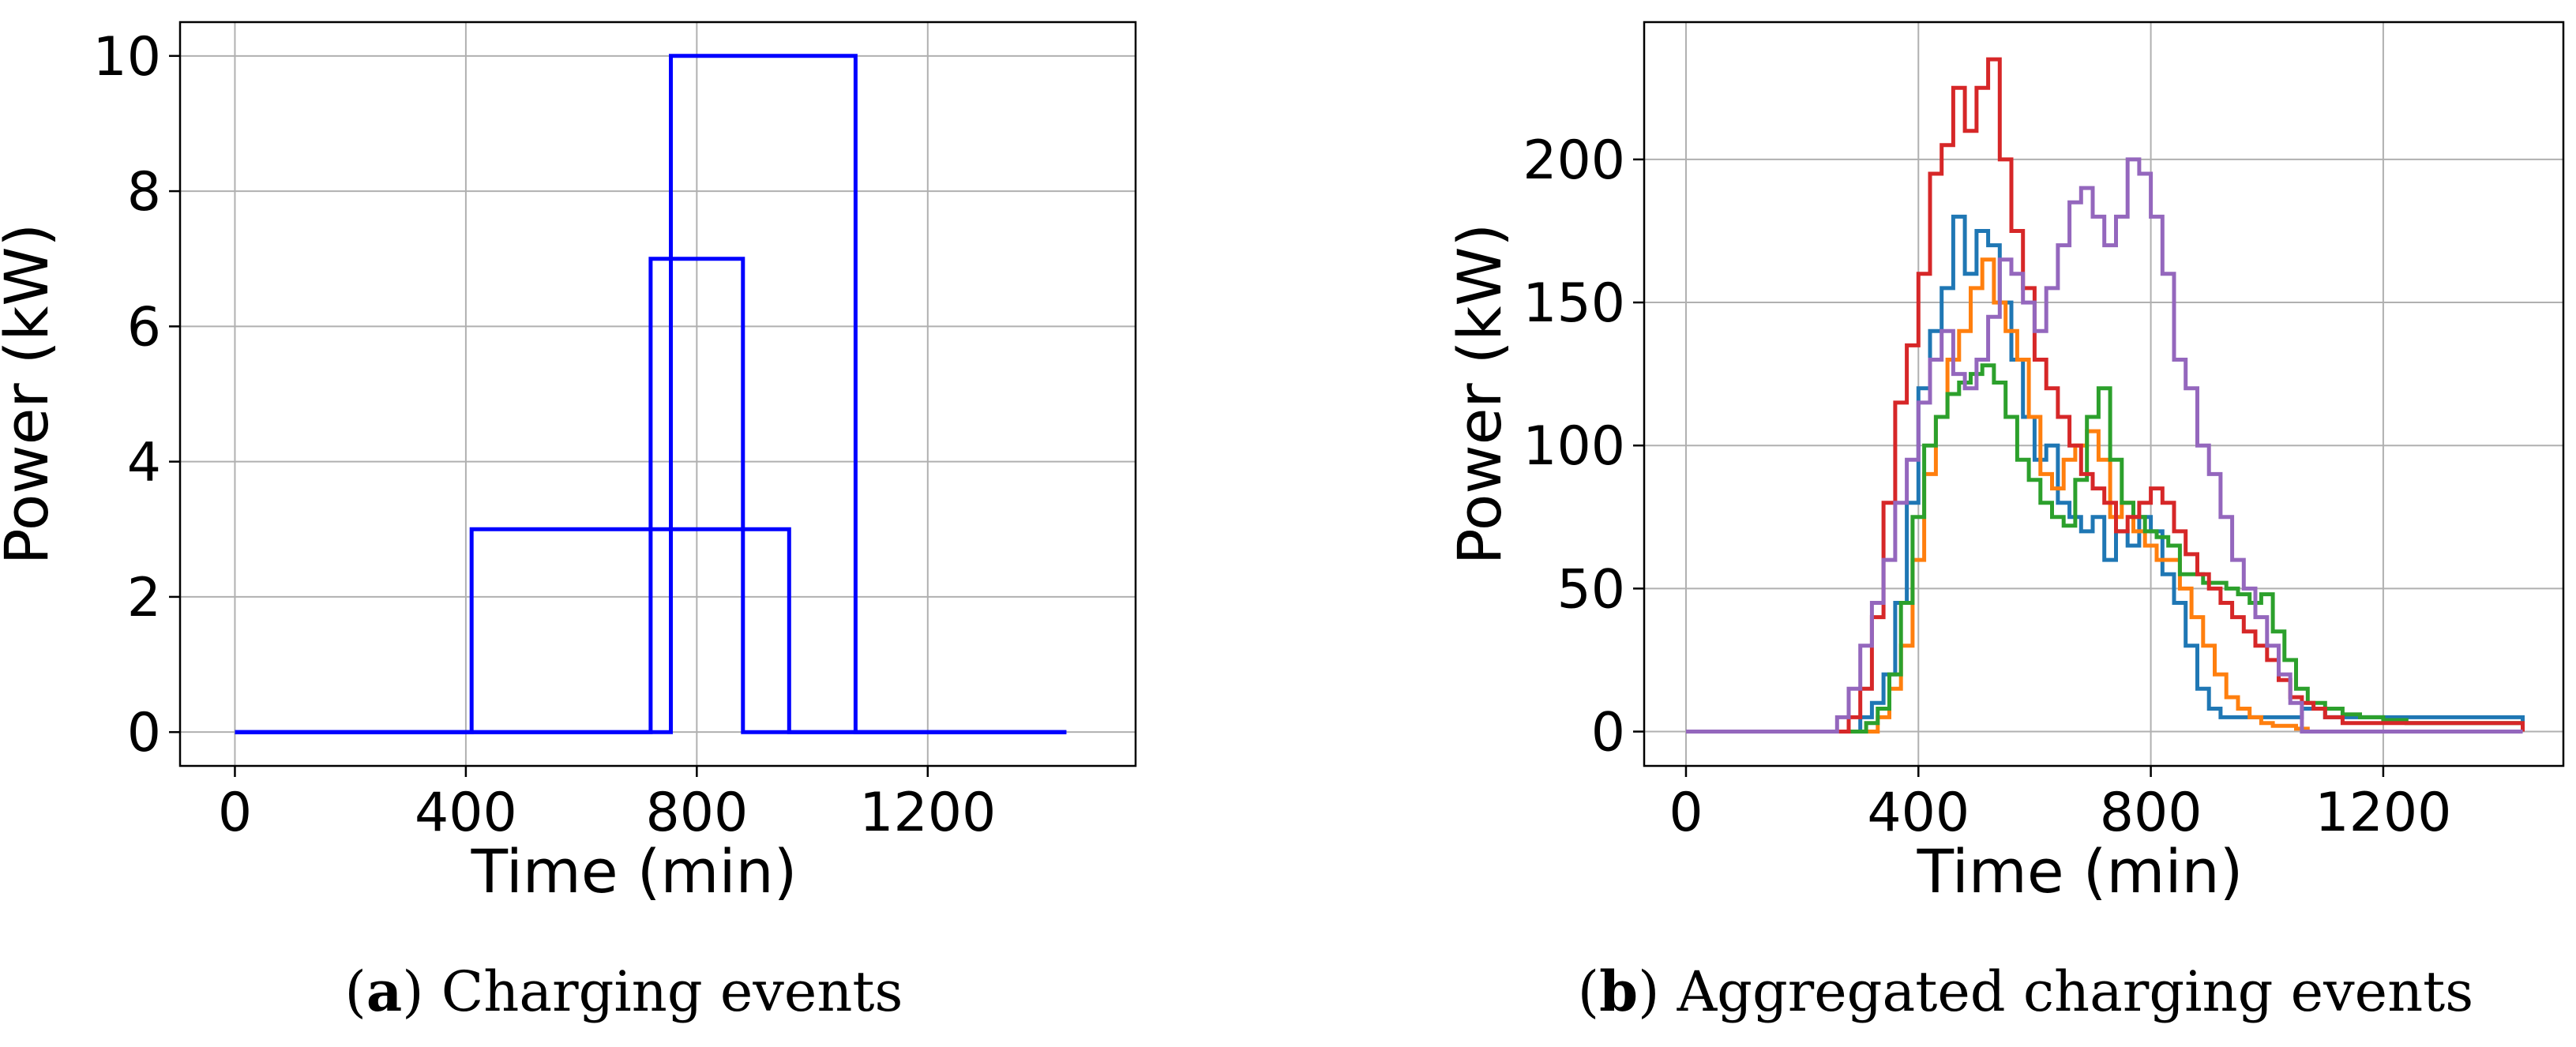 The image size is (2576, 1047). What do you see at coordinates (1479, 394) in the screenshot?
I see `y-axis-label-b: Power (kW)` at bounding box center [1479, 394].